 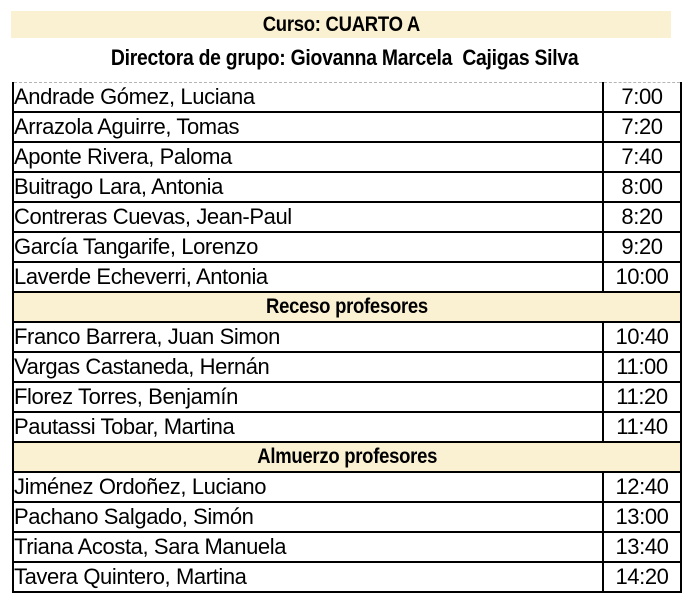 I want to click on table-row: Arrazola Aguirre, Tomas 7:20, so click(x=347, y=127).